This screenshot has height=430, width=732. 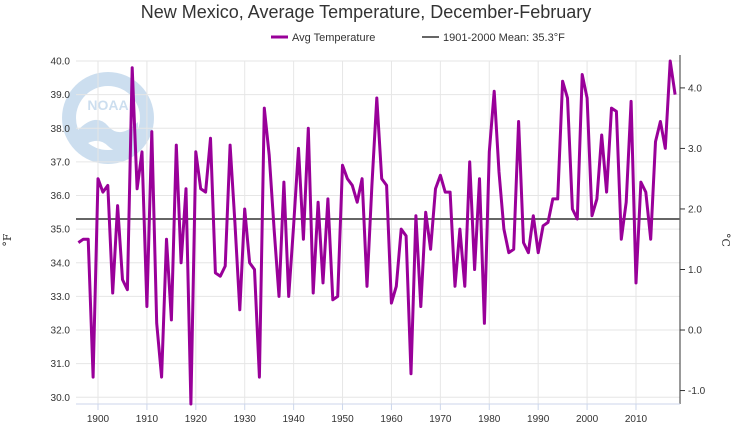 What do you see at coordinates (695, 270) in the screenshot?
I see `y-tick-label-right: 1.0` at bounding box center [695, 270].